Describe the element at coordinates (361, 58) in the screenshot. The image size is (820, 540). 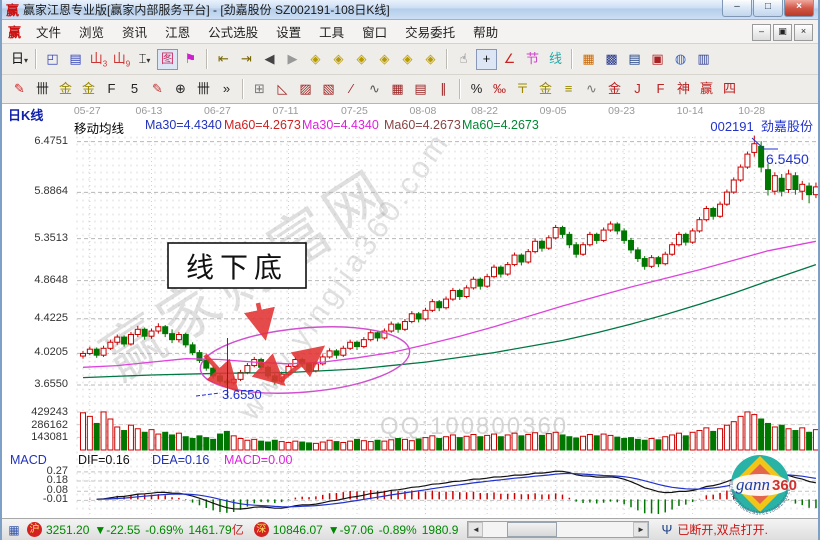
I see `gann-diamond-3-icon: ◈` at that location.